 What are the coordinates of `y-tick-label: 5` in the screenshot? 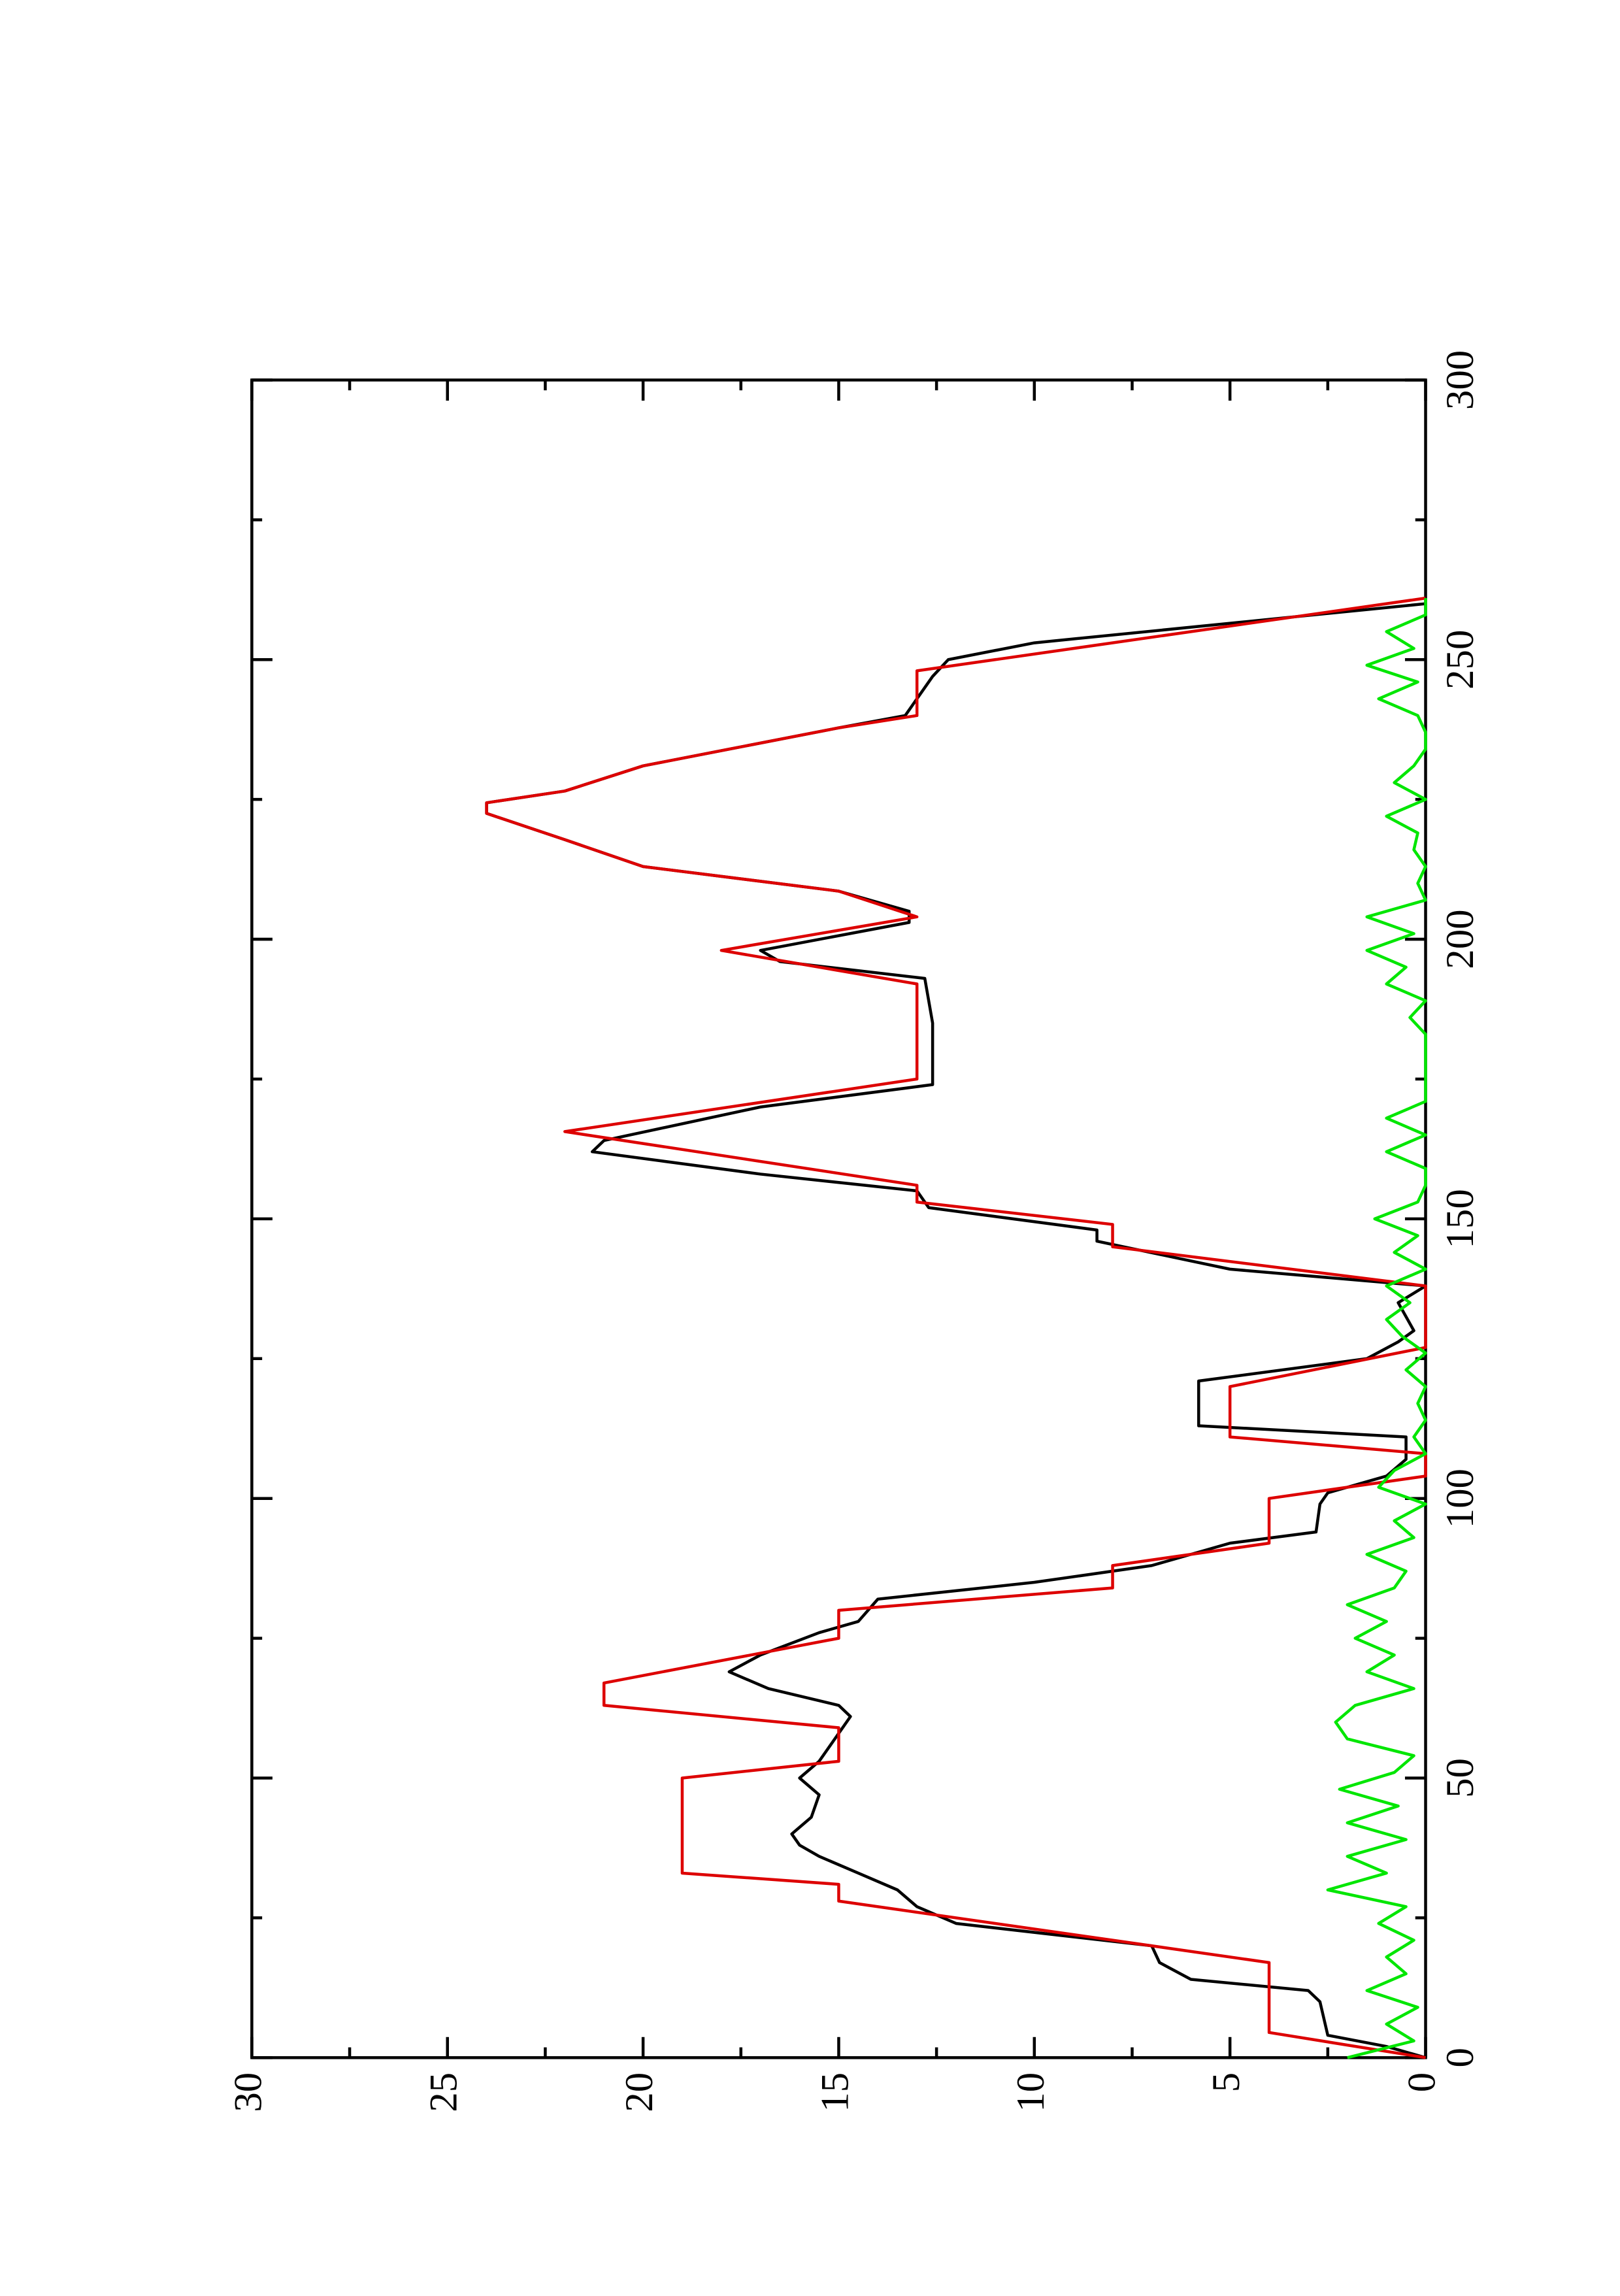 It's located at (1226, 2082).